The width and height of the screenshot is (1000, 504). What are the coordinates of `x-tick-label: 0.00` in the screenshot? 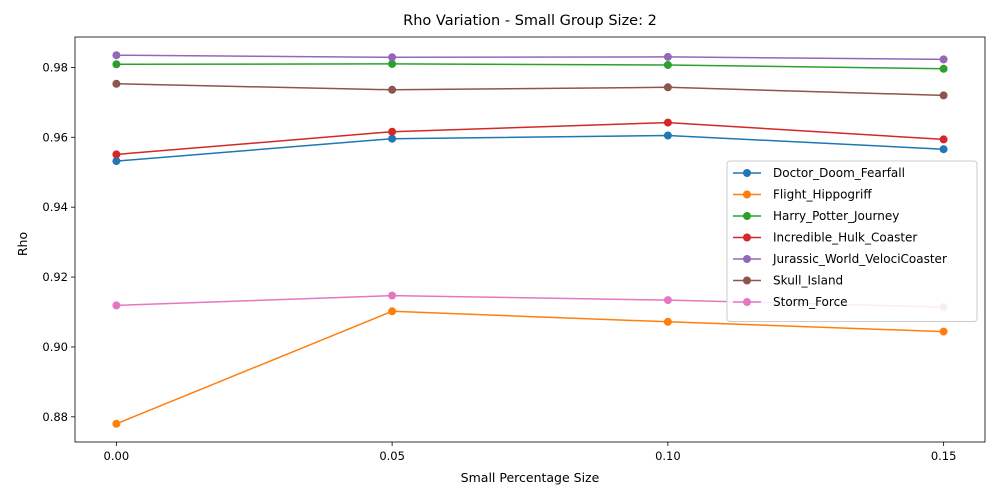 It's located at (117, 456).